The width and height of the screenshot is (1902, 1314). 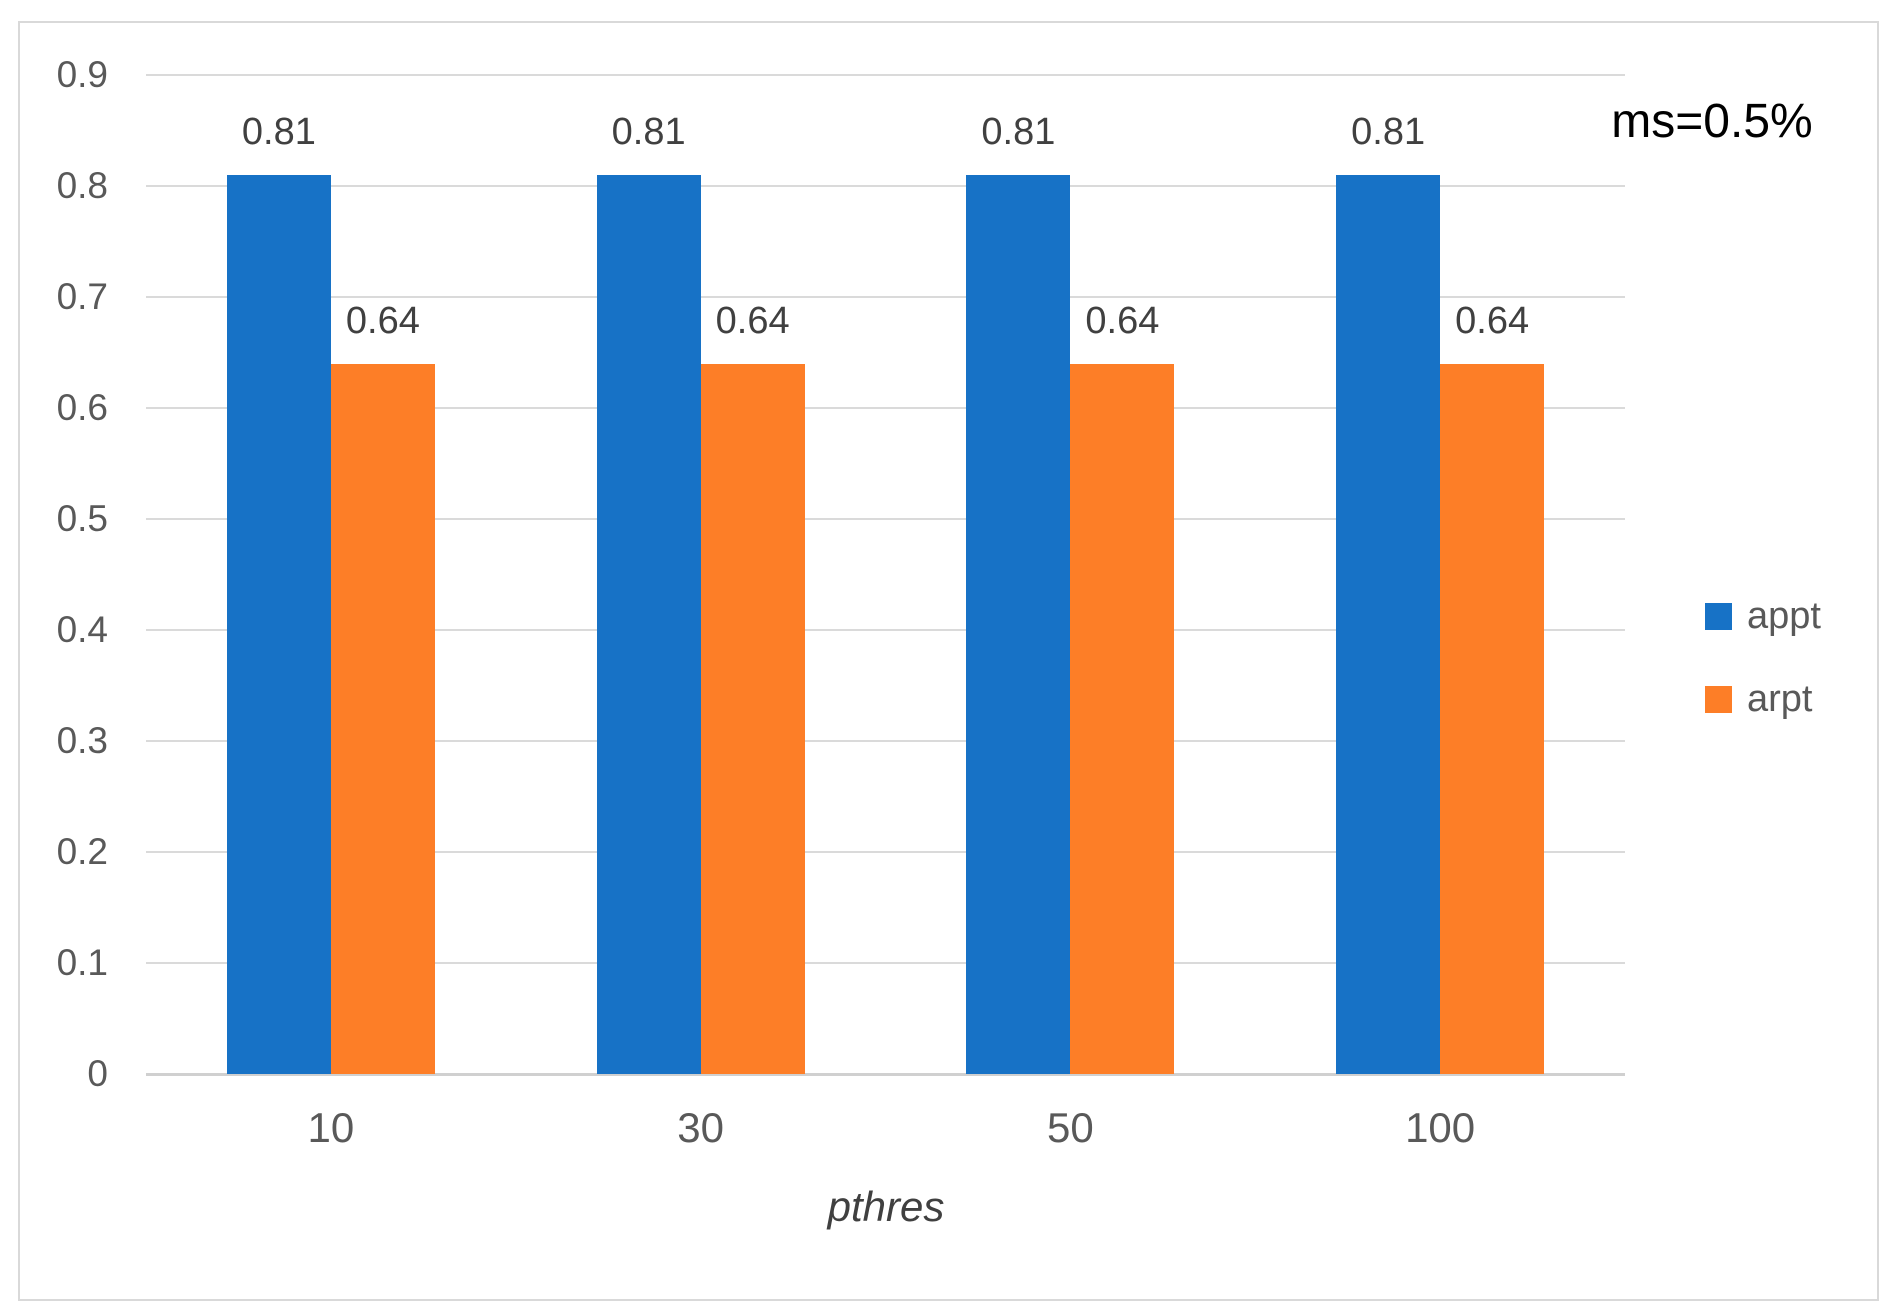 I want to click on y-tick-label: 0.7, so click(x=82, y=296).